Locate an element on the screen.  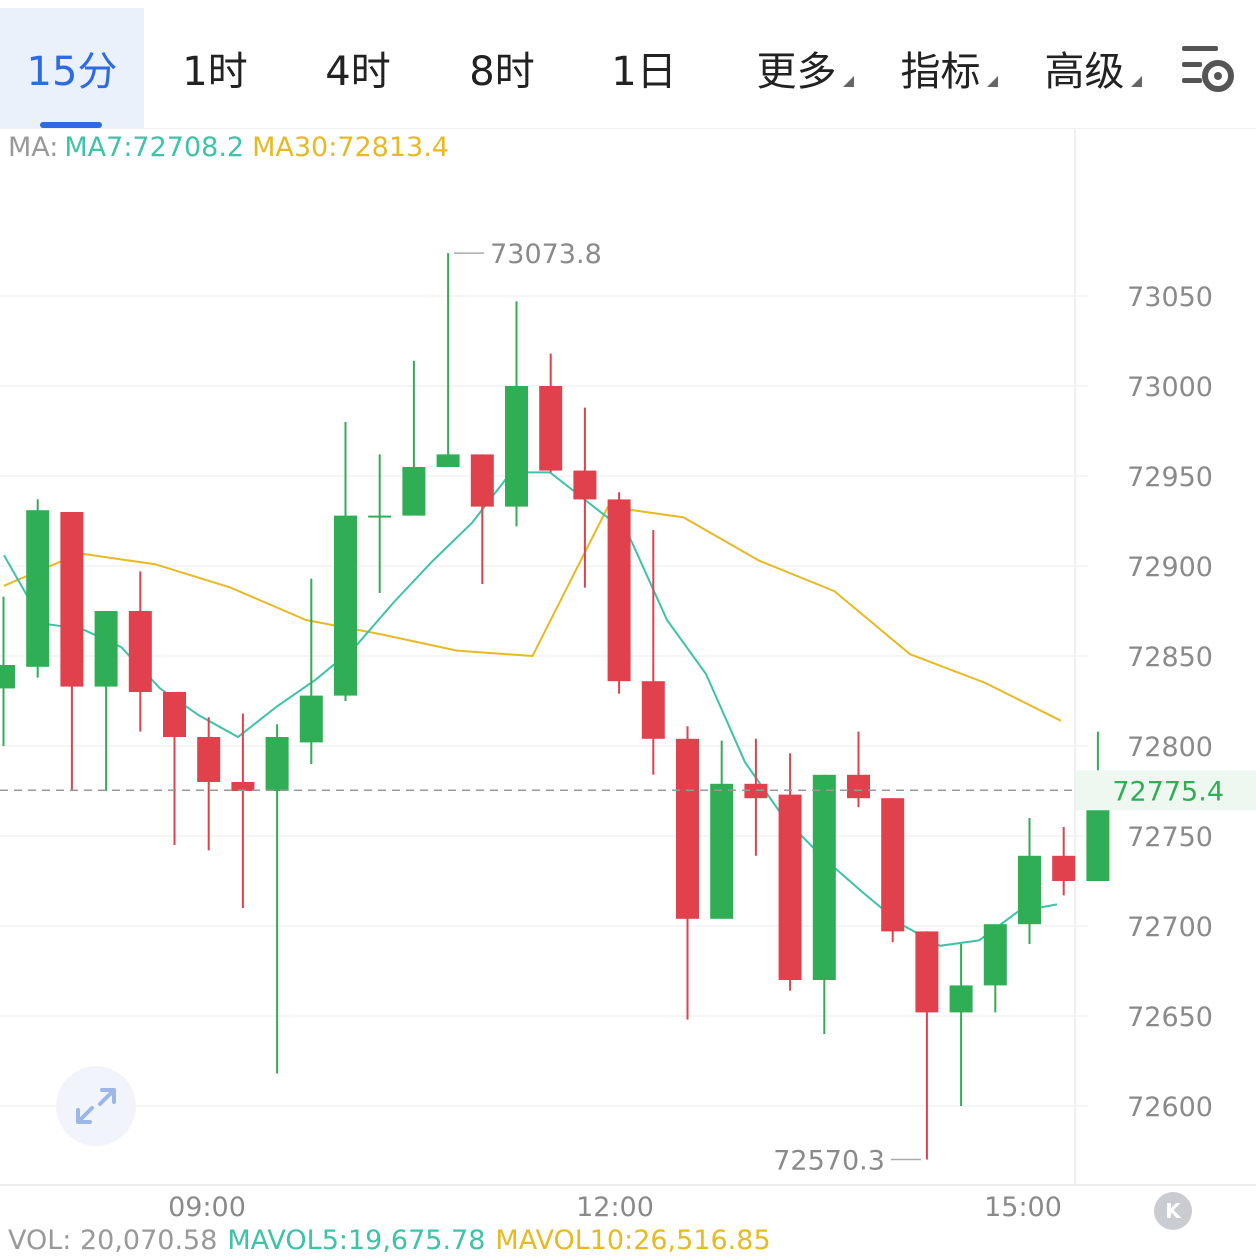
tab-15m: 15分 is located at coordinates (72, 68).